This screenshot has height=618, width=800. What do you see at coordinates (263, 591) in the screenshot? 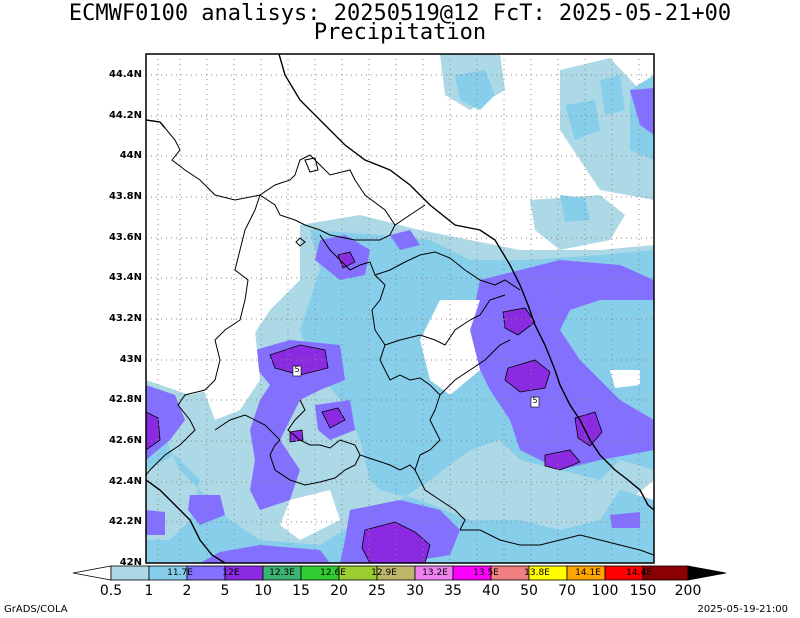
I see `colorbar-tick: 10` at bounding box center [263, 591].